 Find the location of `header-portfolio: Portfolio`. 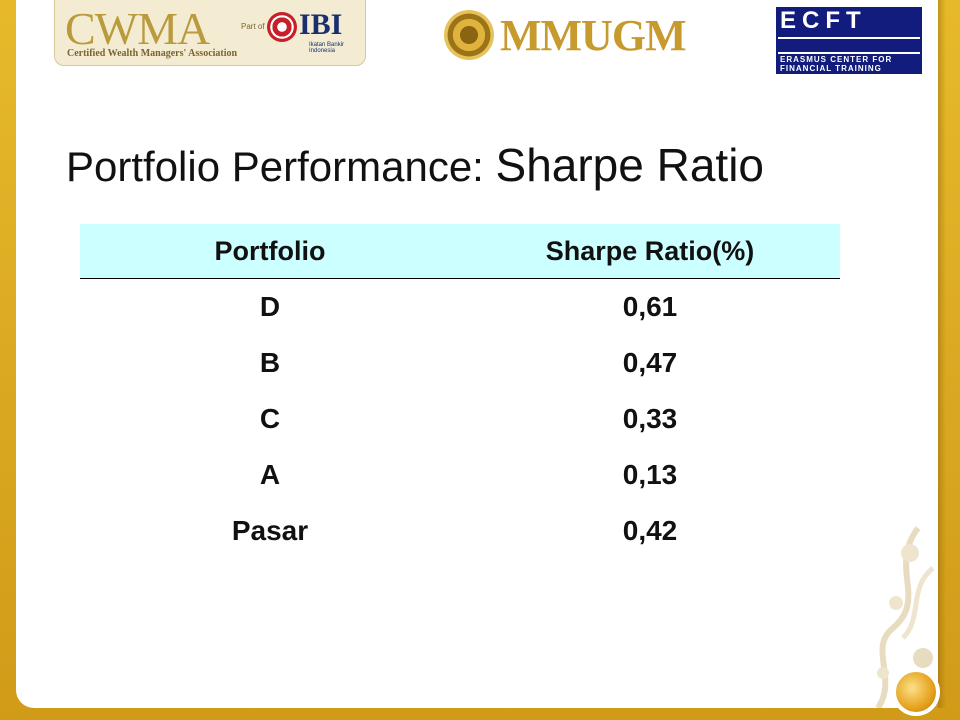

header-portfolio: Portfolio is located at coordinates (270, 251).